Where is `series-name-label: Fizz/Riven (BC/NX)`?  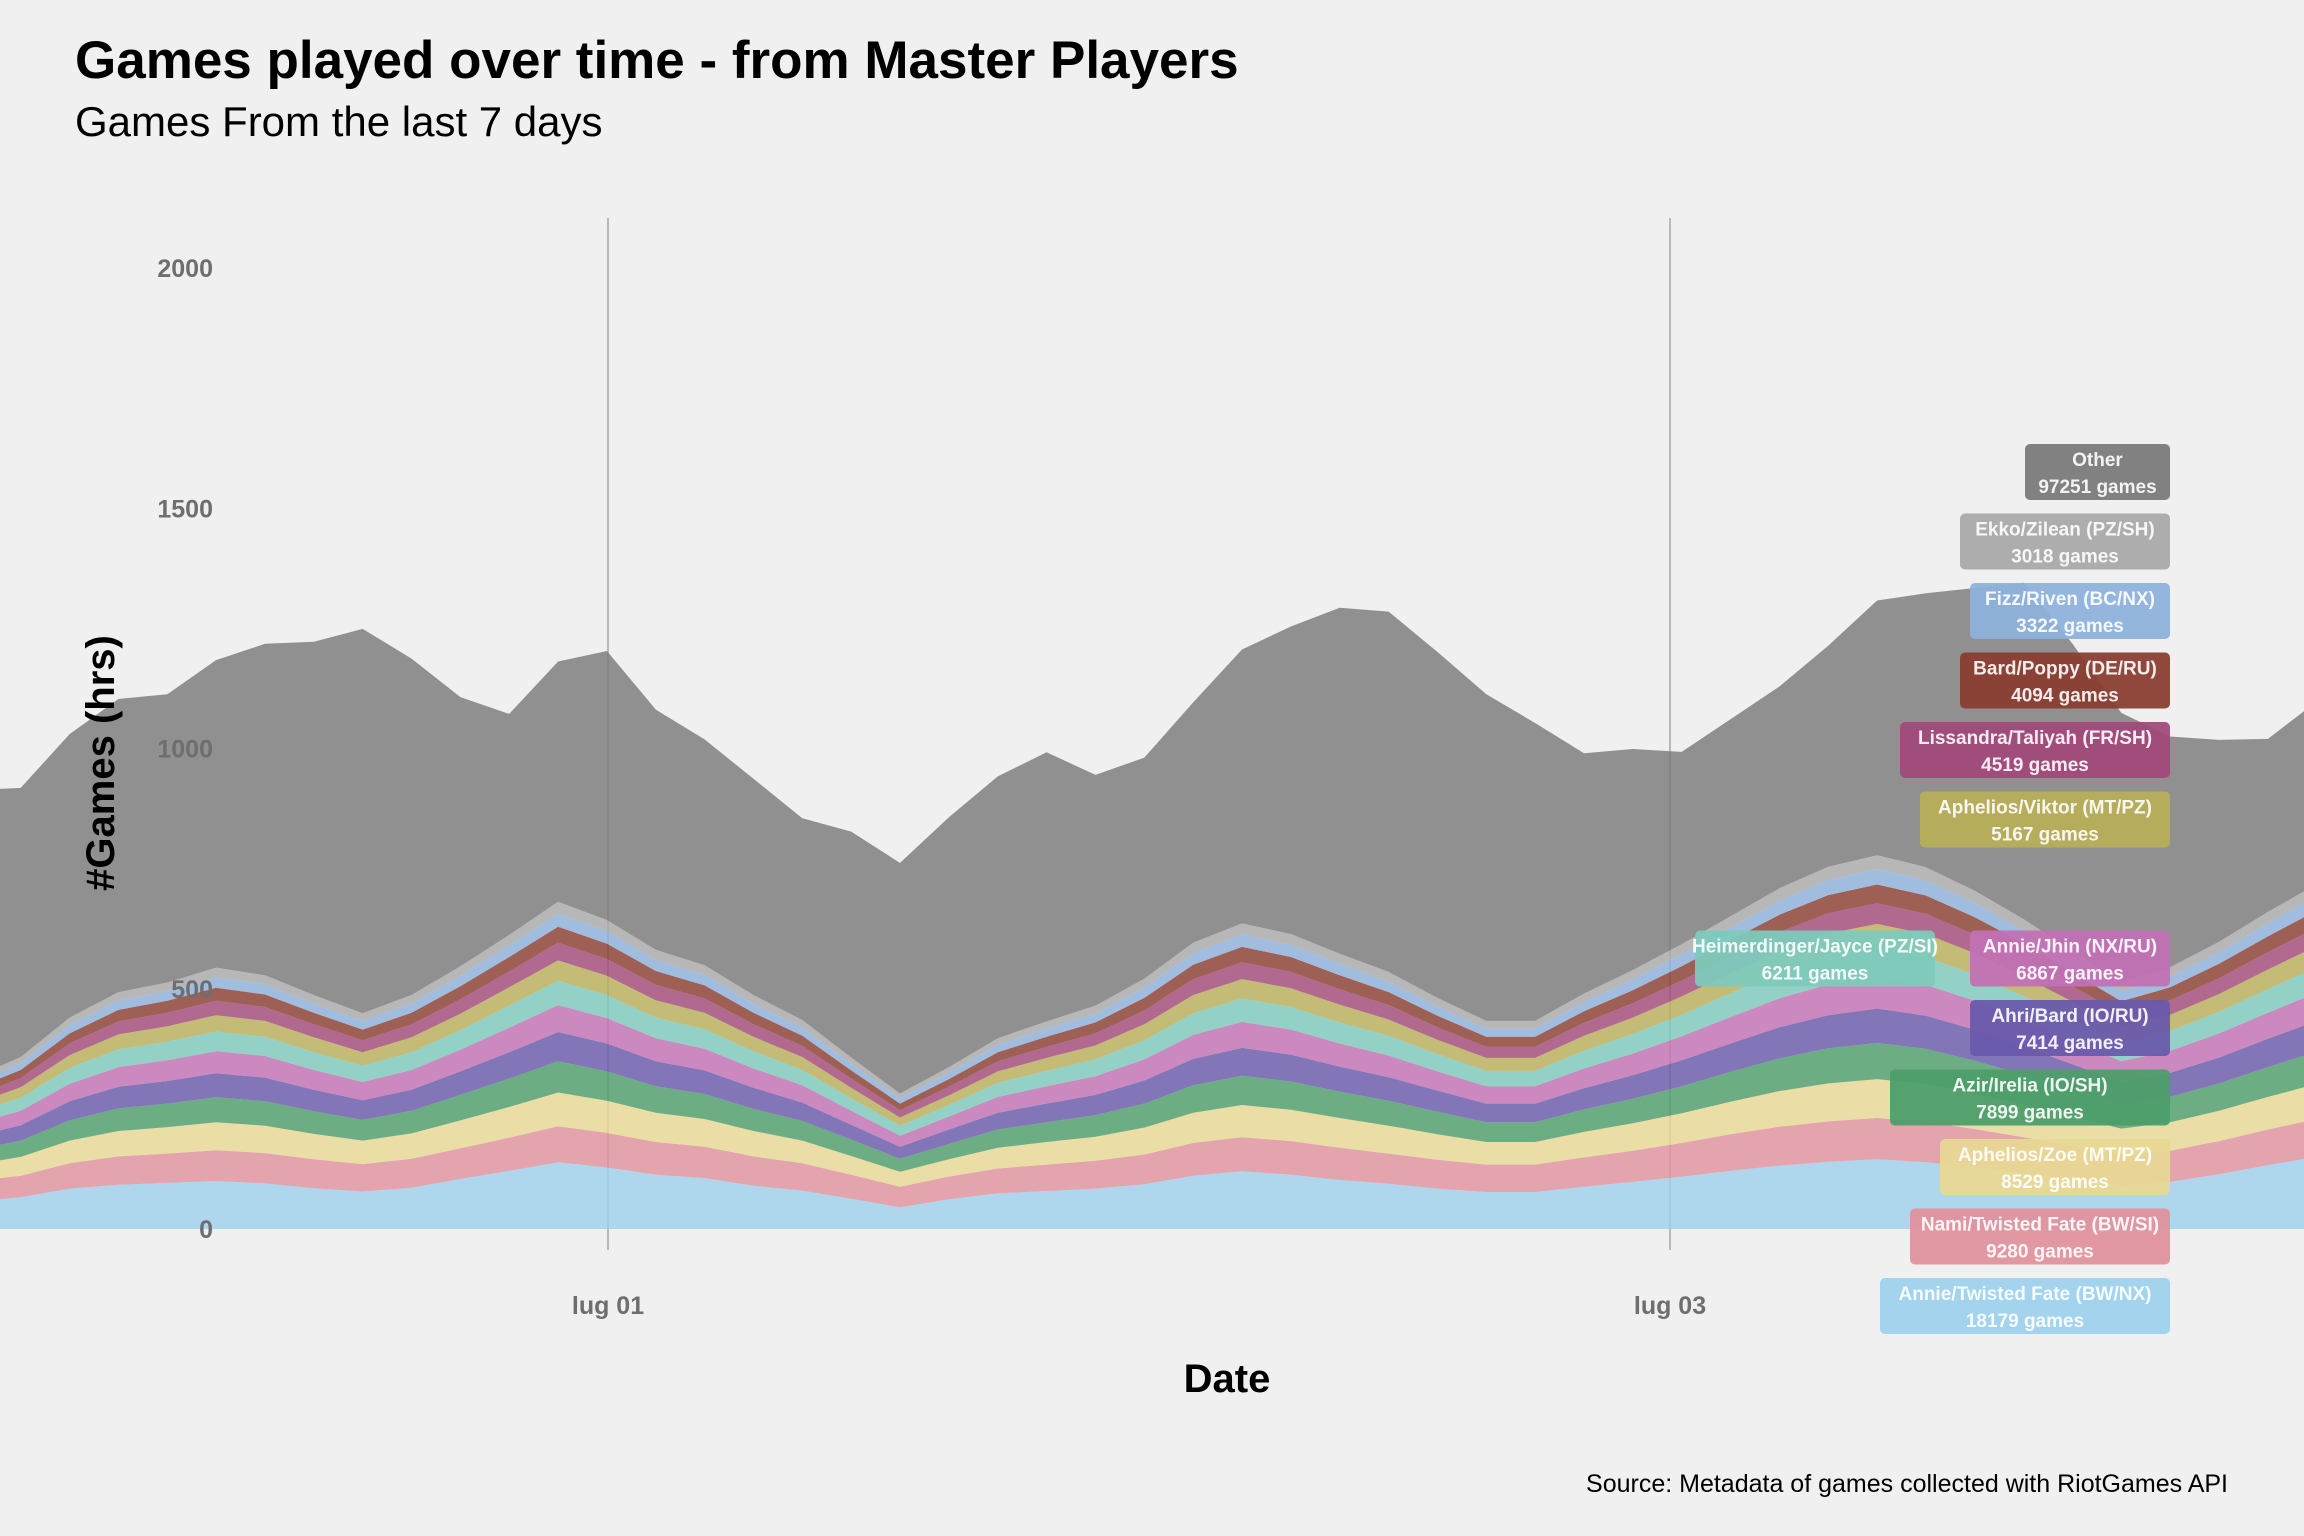 series-name-label: Fizz/Riven (BC/NX) is located at coordinates (2070, 599).